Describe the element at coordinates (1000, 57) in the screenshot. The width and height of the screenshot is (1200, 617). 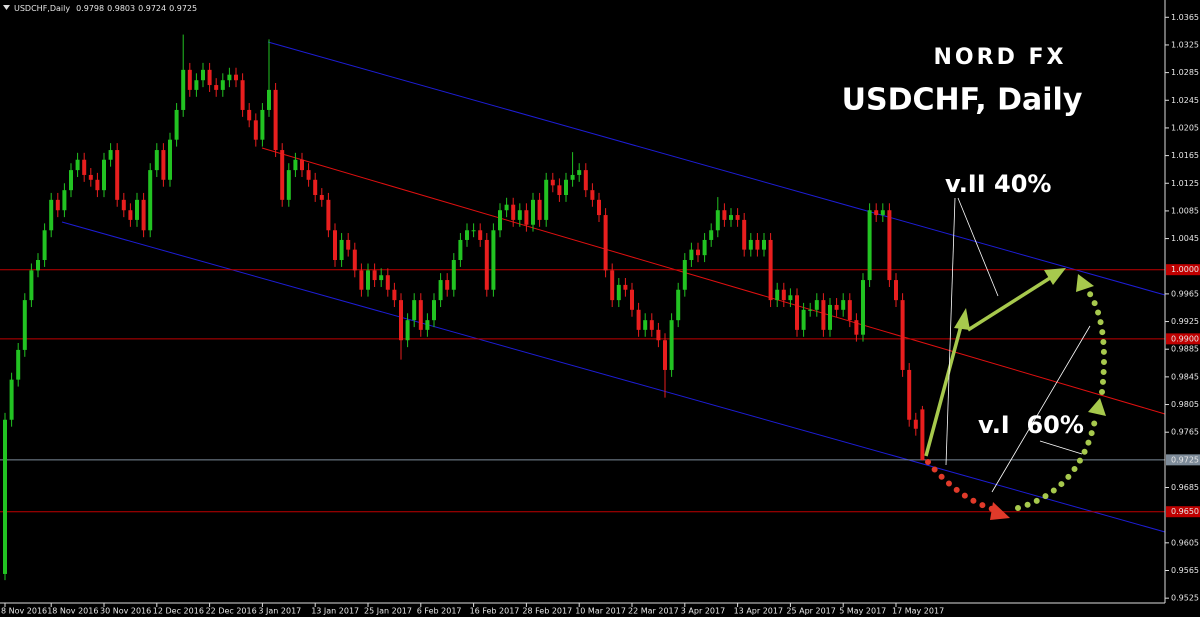
I see `logo: NORD FX` at that location.